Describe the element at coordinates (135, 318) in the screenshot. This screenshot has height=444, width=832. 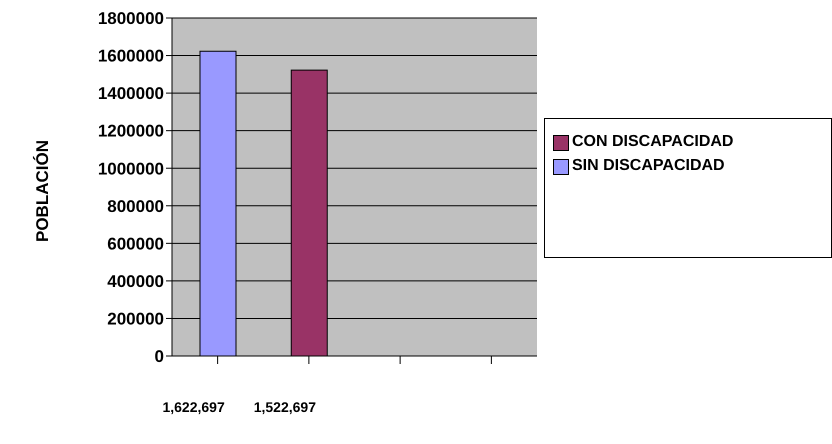
I see `y-tick-label: 200000` at that location.